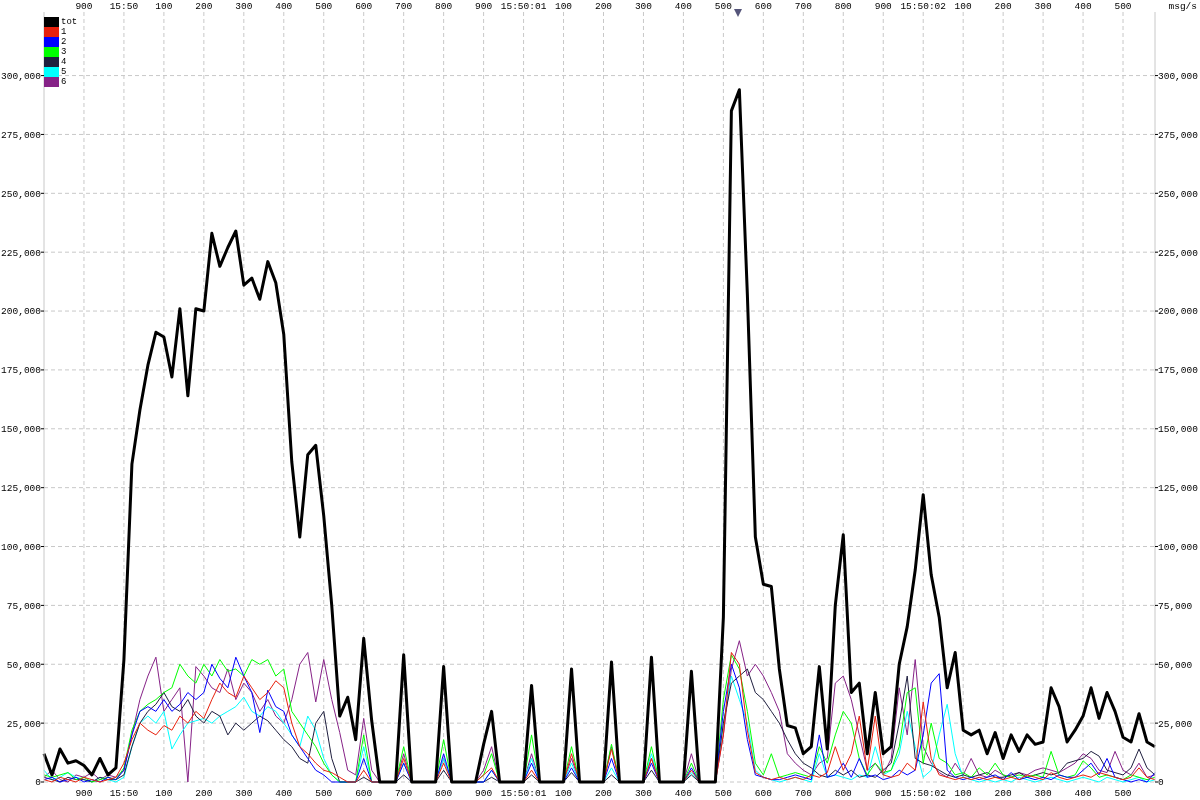  Describe the element at coordinates (64, 42) in the screenshot. I see `legend-label: 2` at that location.